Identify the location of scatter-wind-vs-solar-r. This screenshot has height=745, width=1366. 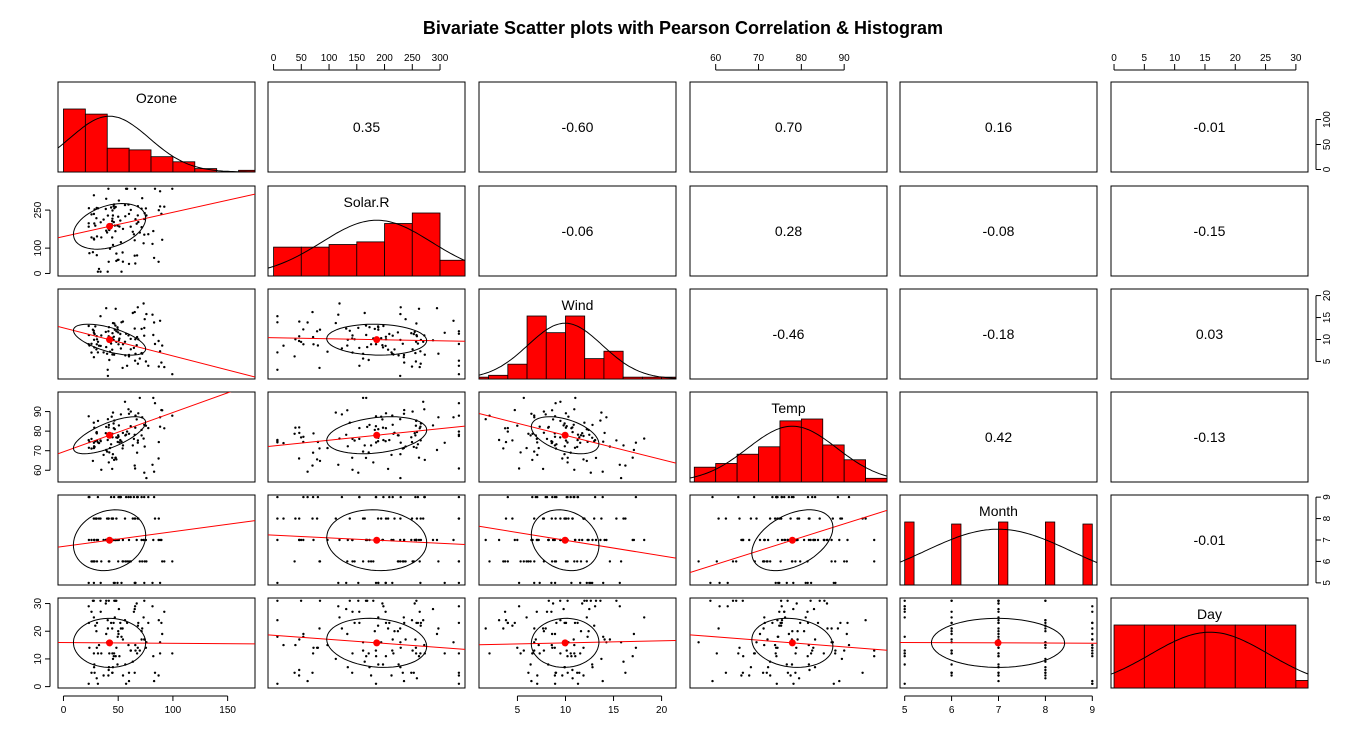
(366, 340).